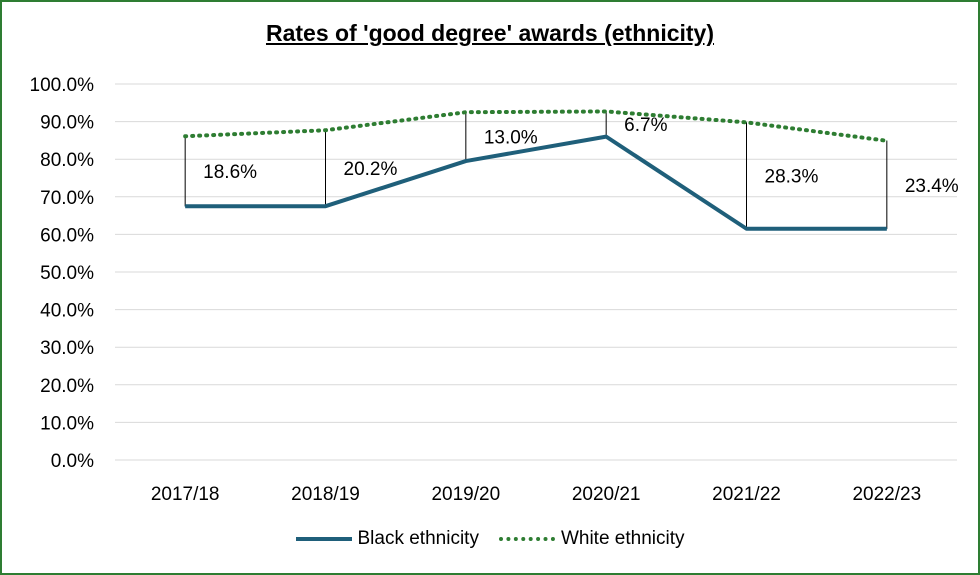 The image size is (980, 575). Describe the element at coordinates (526, 539) in the screenshot. I see `legend-swatch-white` at that location.